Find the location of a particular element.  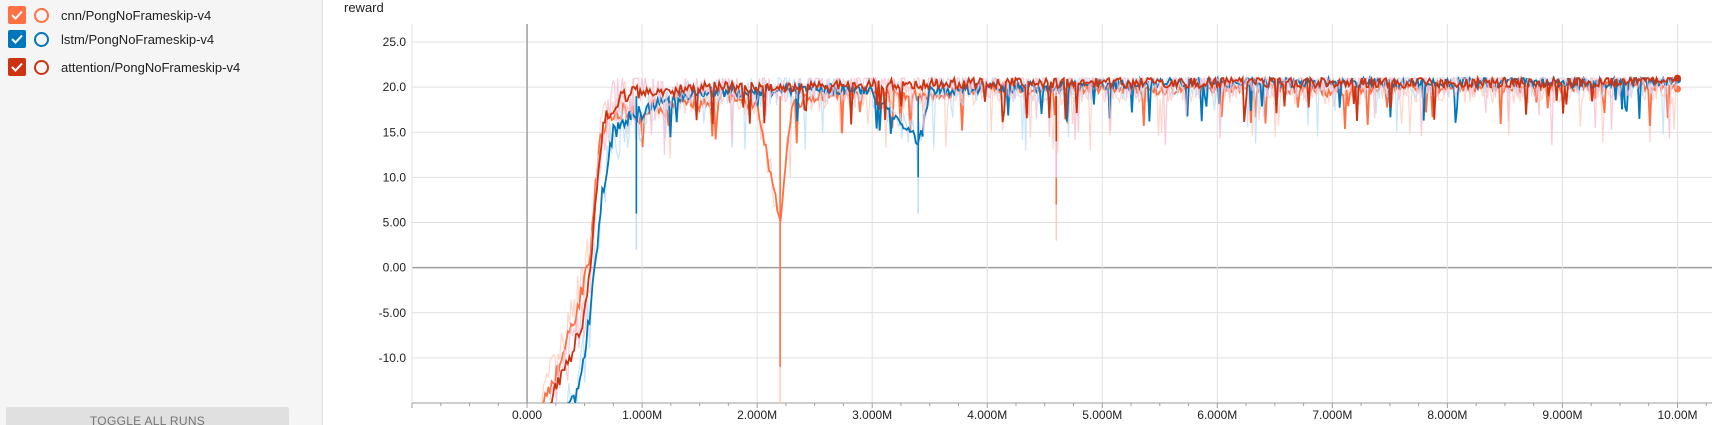

x-tick-label: 0.000 is located at coordinates (527, 415).